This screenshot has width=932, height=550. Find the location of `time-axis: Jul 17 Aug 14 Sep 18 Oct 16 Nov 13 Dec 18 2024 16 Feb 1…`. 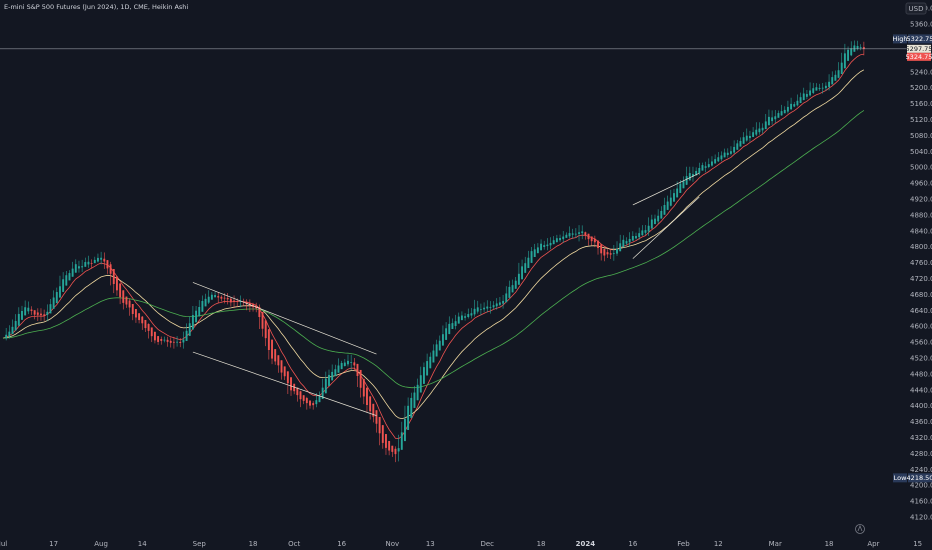

time-axis: Jul 17 Aug 14 Sep 18 Oct 16 Nov 13 Dec 18 2024 16 Feb 1… is located at coordinates (461, 544).